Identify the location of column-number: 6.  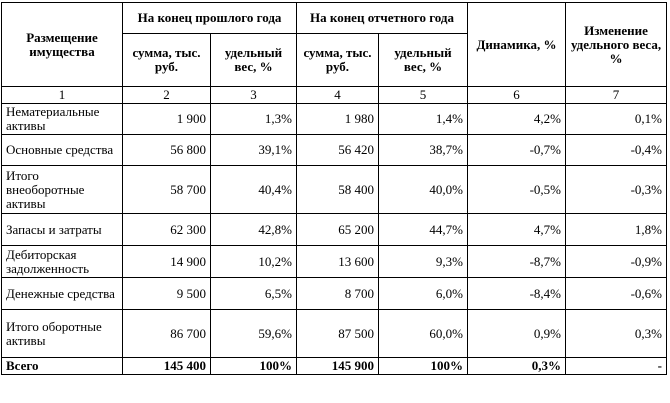
(517, 95).